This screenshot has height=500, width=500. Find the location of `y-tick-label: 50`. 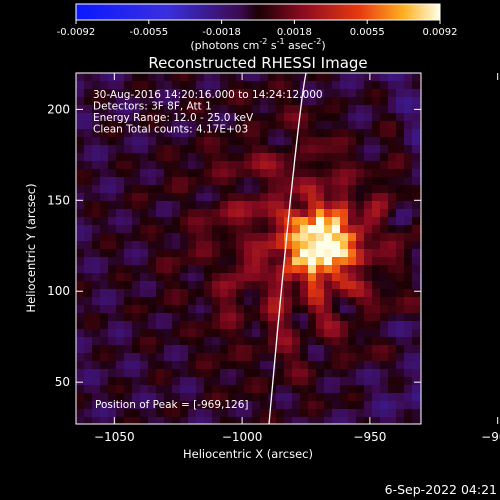

y-tick-label: 50 is located at coordinates (62, 382).